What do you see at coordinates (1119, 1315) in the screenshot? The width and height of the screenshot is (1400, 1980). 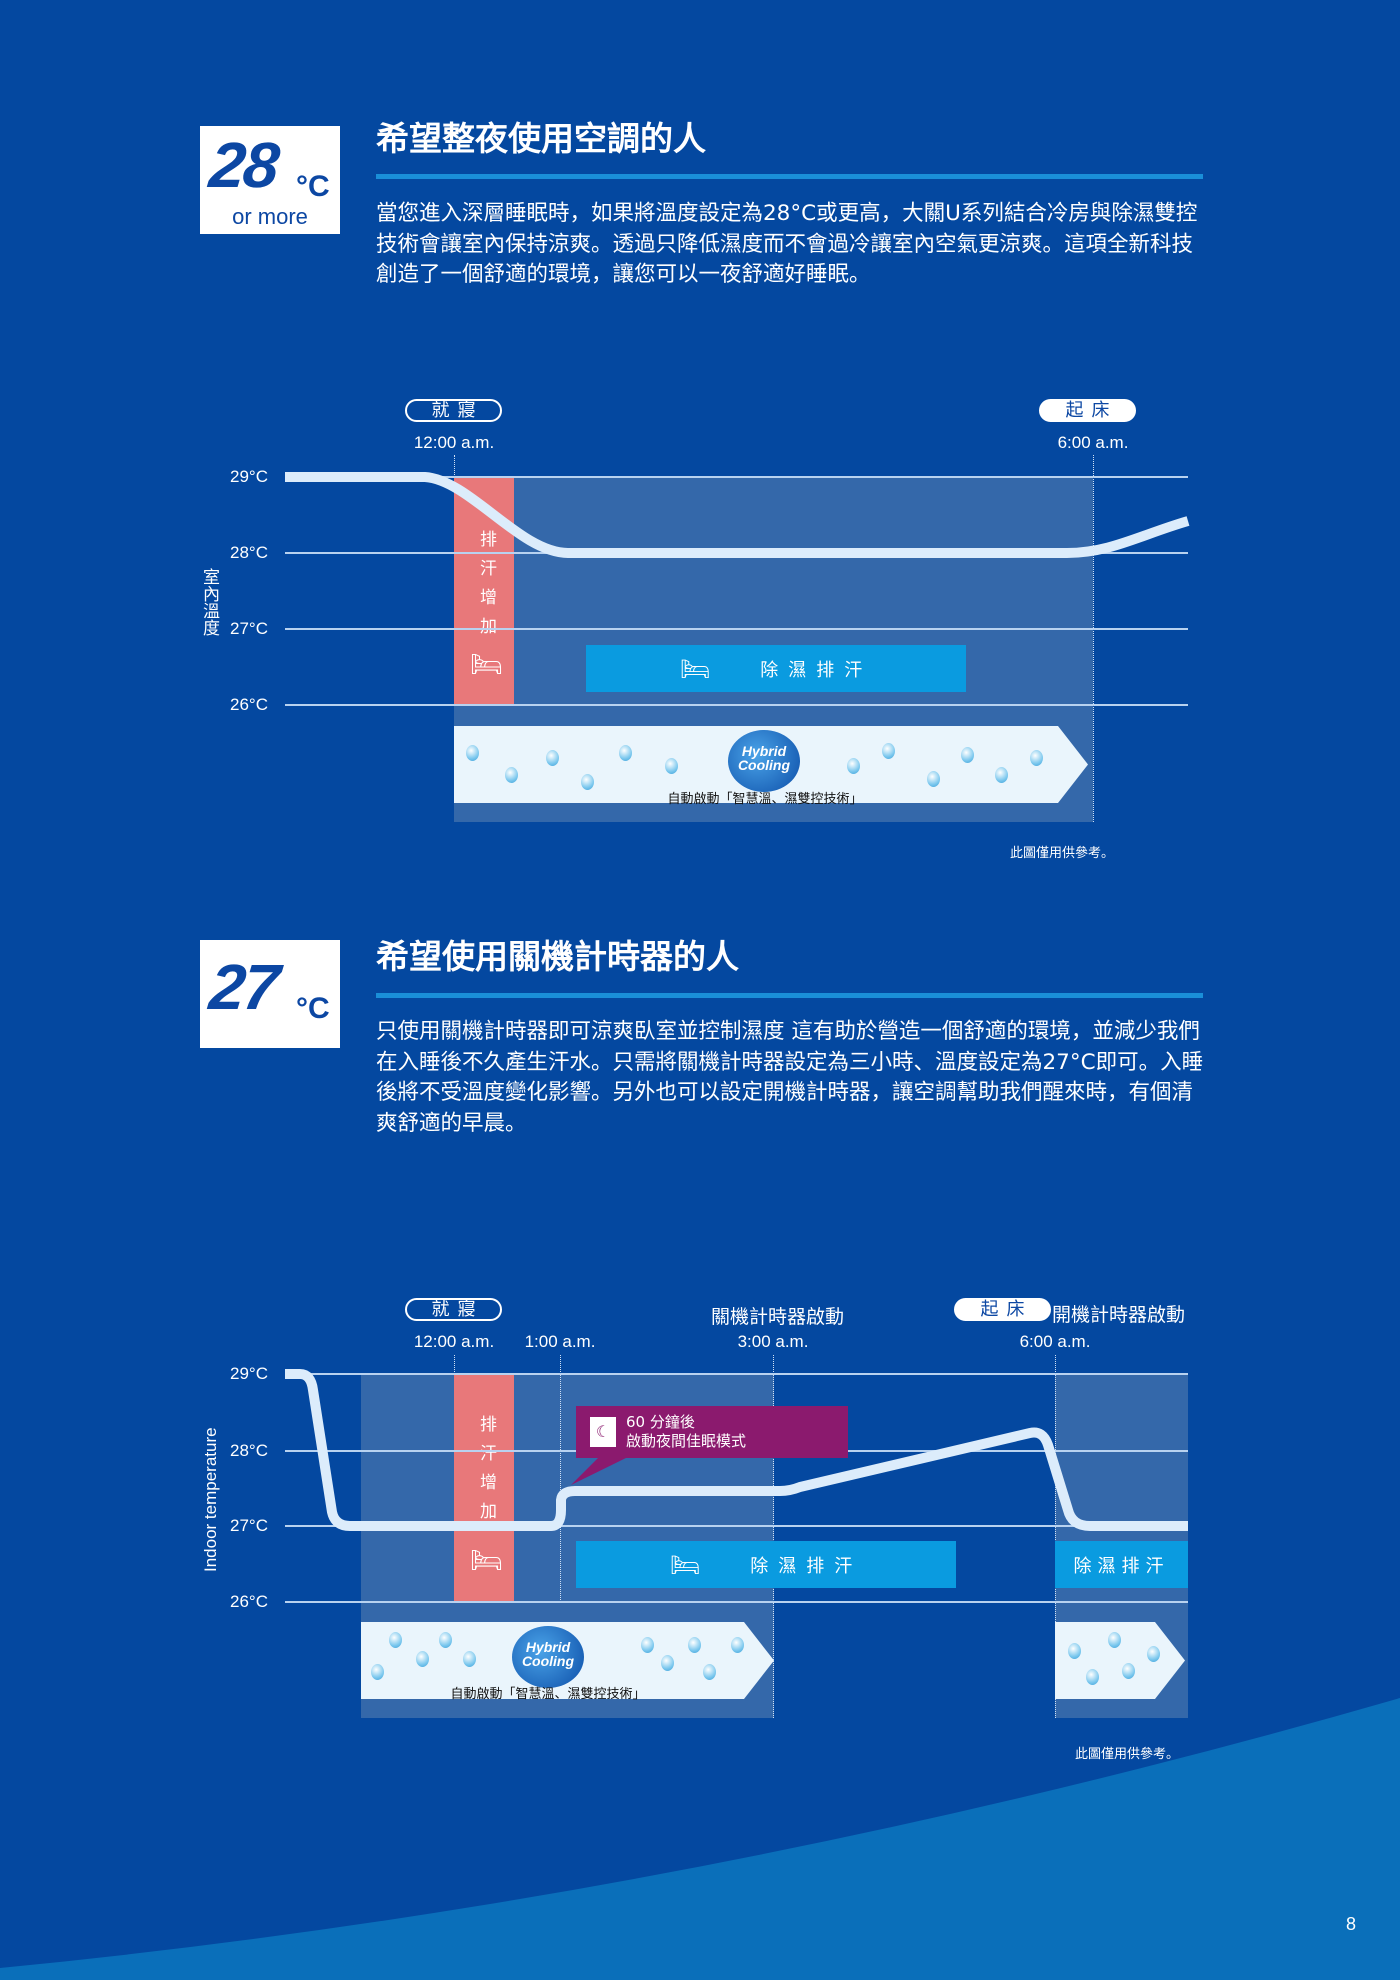 I see `on-timer-label: 開機計時器啟動` at bounding box center [1119, 1315].